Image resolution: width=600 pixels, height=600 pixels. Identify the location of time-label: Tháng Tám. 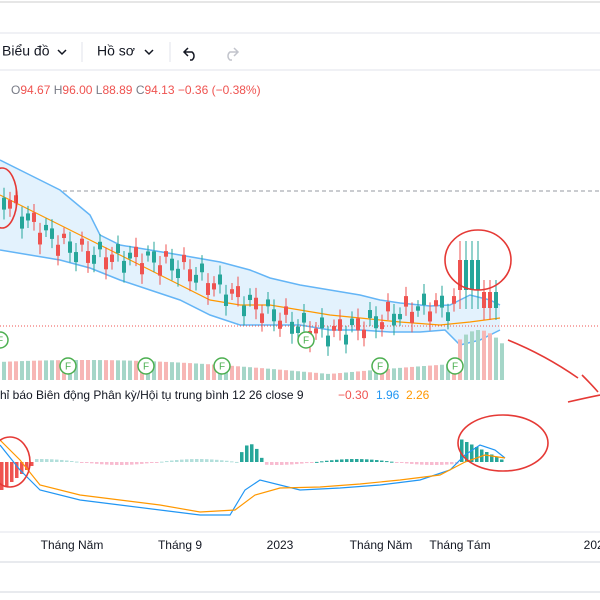
(459, 545).